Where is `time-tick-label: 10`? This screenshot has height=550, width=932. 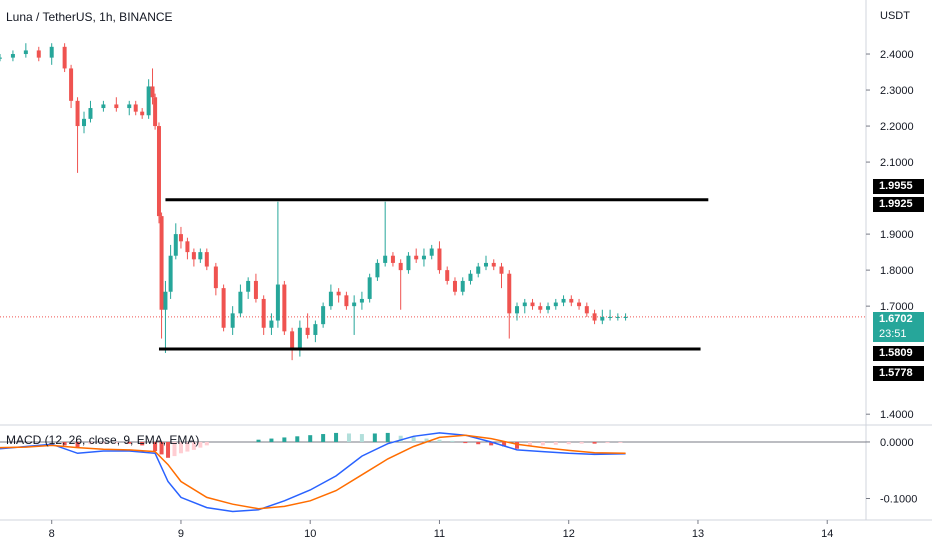 time-tick-label: 10 is located at coordinates (310, 534).